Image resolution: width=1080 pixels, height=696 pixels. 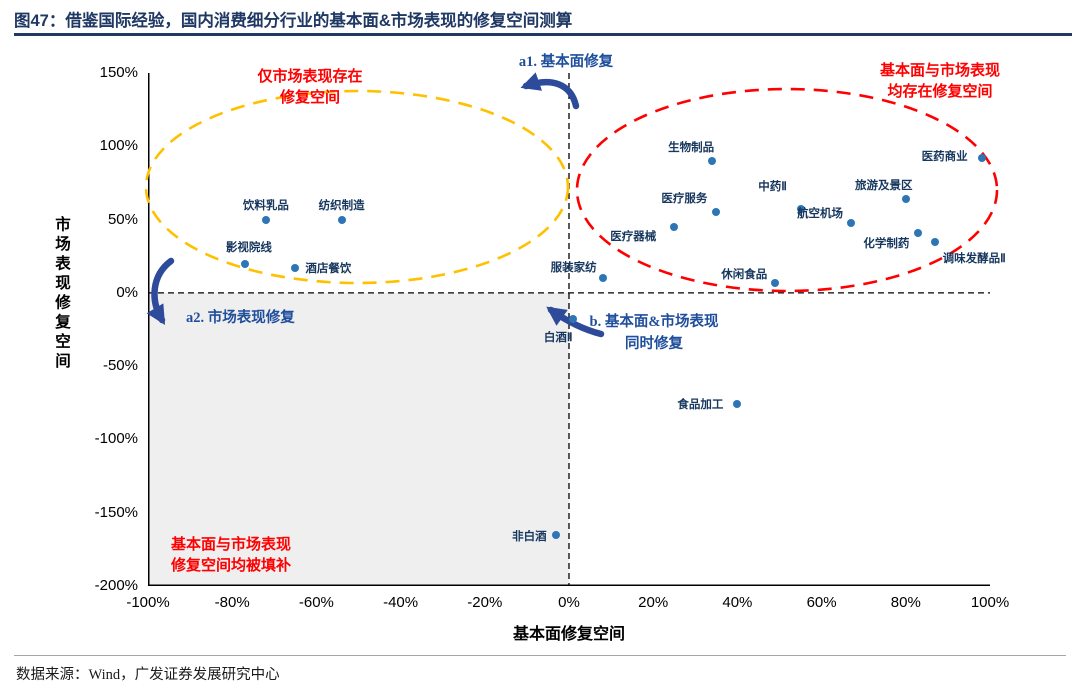 I want to click on annotation-repair-space-filled: 基本面与市场表现 修复空间均被填补, so click(x=231, y=556).